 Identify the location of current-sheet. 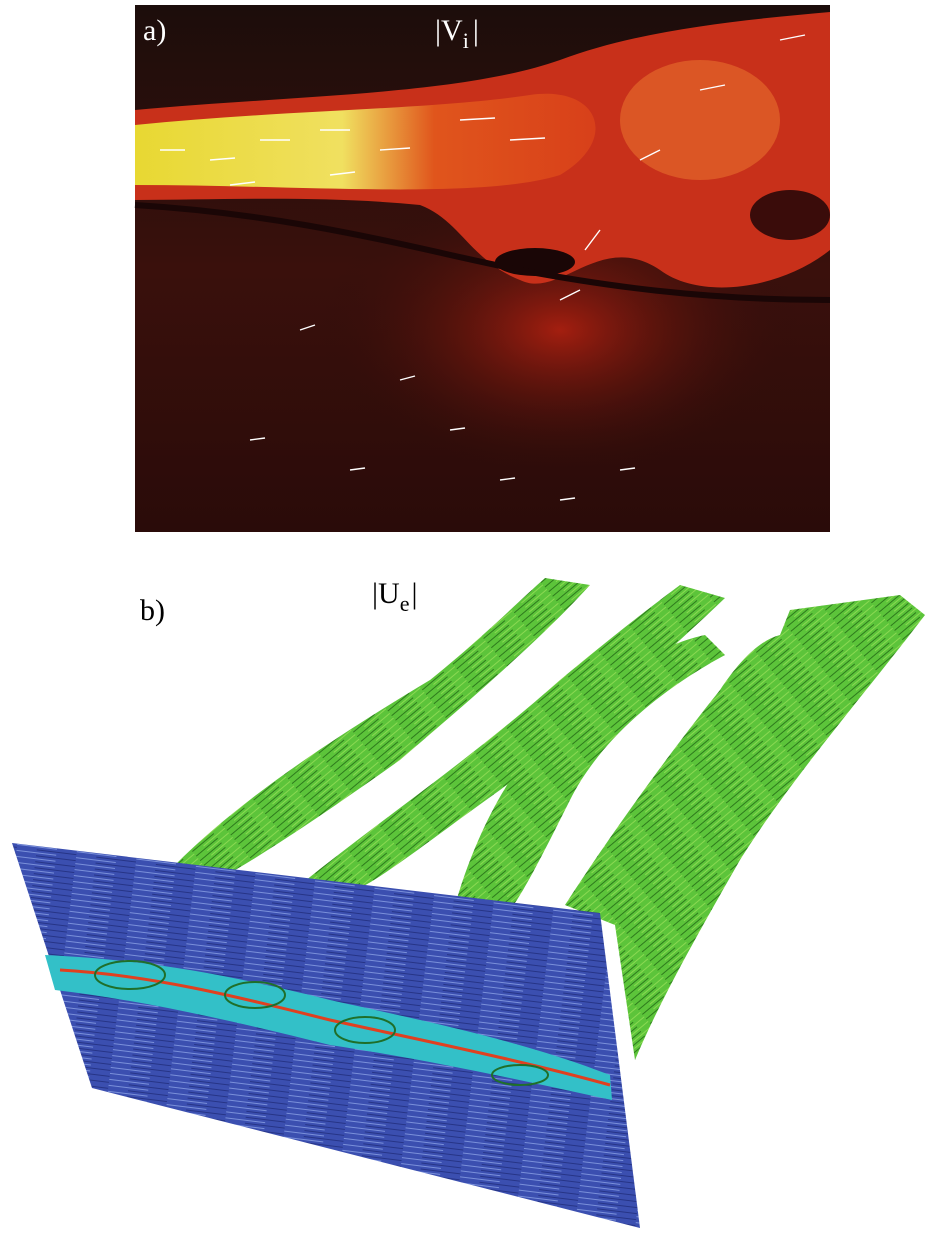
(335, 1027).